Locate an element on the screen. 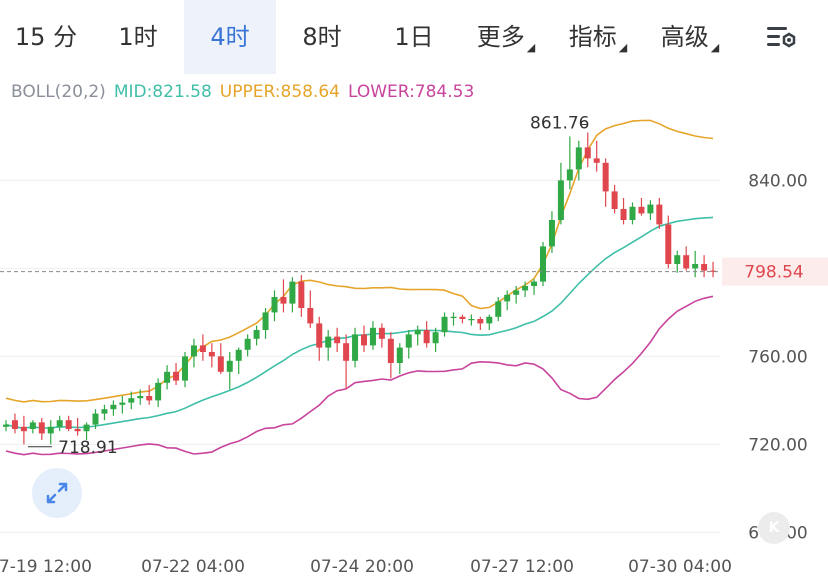 The height and width of the screenshot is (580, 828). tab-1d: 1日 is located at coordinates (414, 37).